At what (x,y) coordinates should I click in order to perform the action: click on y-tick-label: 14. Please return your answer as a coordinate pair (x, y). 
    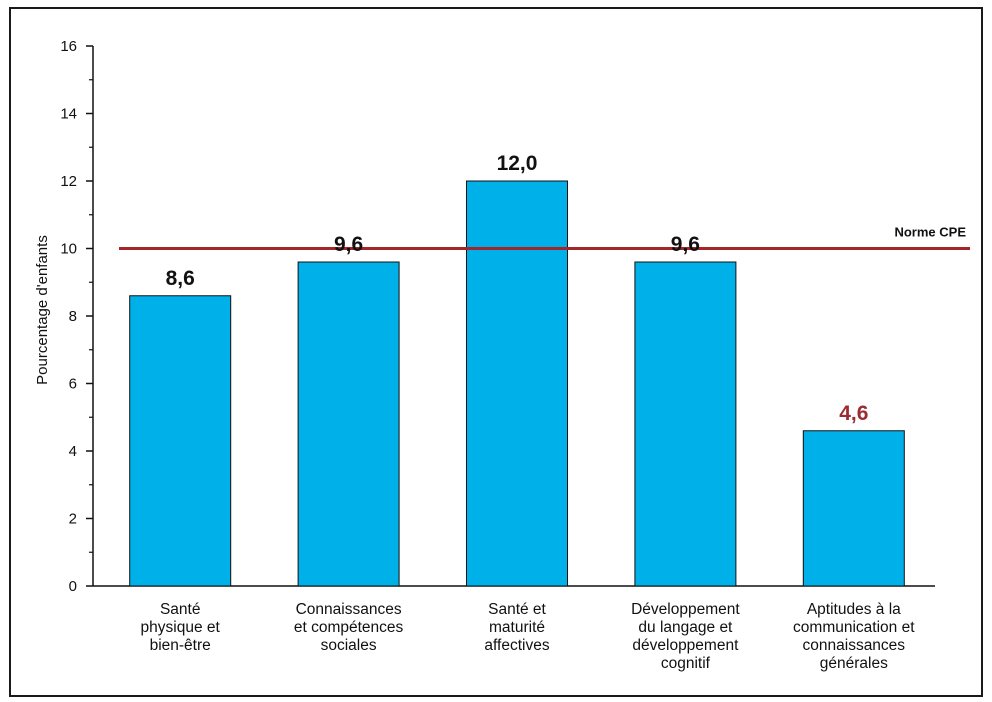
    Looking at the image, I should click on (68, 114).